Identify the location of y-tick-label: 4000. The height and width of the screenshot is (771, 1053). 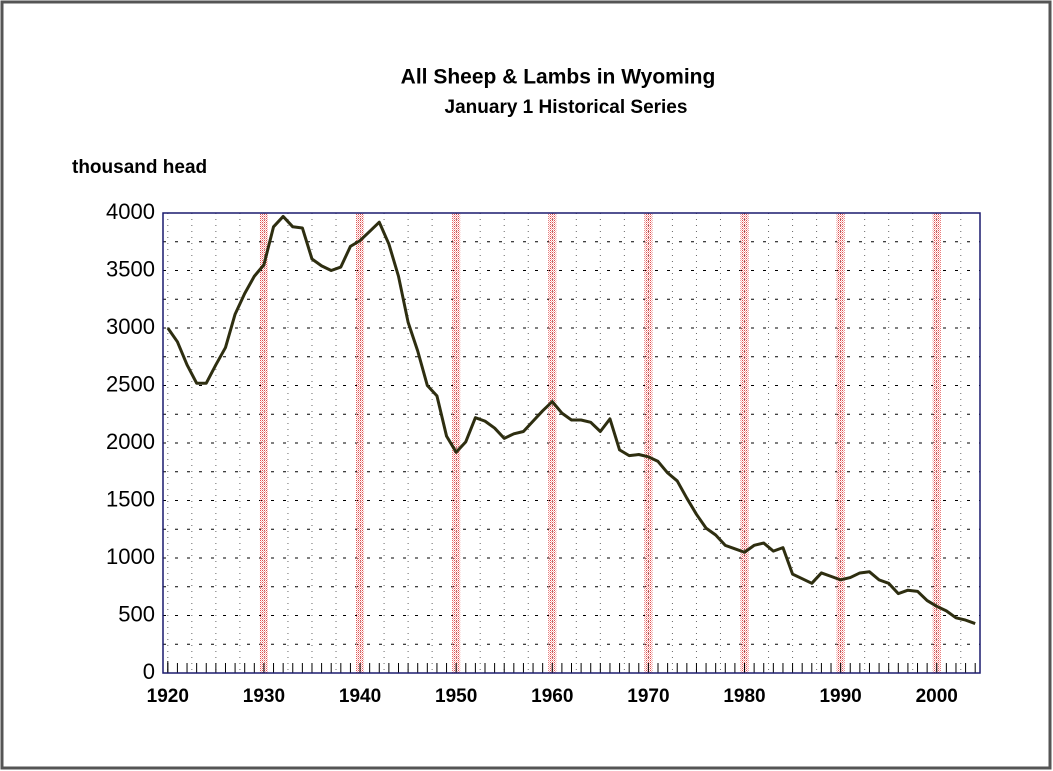
(130, 211).